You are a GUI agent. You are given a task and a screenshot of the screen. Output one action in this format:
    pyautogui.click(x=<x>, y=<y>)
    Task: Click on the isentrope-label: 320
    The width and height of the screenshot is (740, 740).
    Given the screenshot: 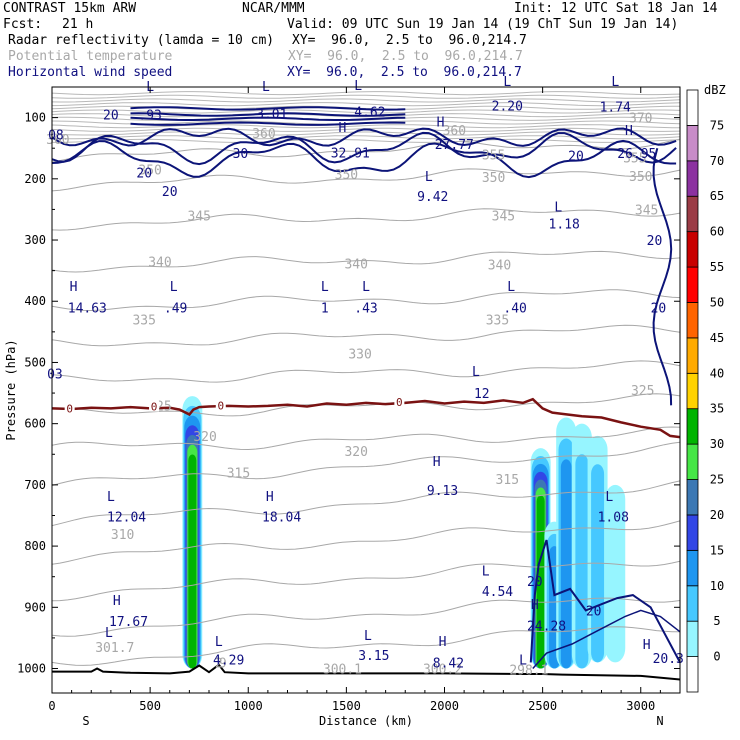 What is the action you would take?
    pyautogui.click(x=204, y=437)
    